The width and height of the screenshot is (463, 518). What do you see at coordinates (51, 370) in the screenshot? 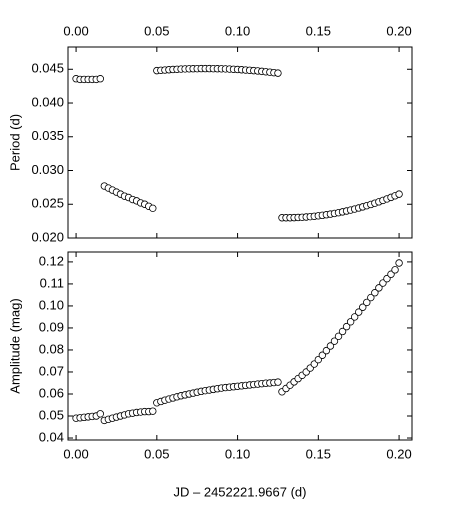
I see `y-tick-label: 0.07` at bounding box center [51, 370].